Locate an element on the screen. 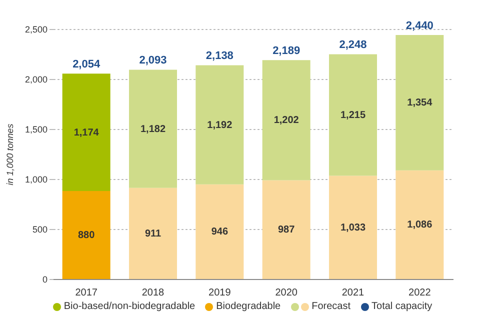 The width and height of the screenshot is (485, 325). y-tick-label: 1,500 is located at coordinates (36, 129).